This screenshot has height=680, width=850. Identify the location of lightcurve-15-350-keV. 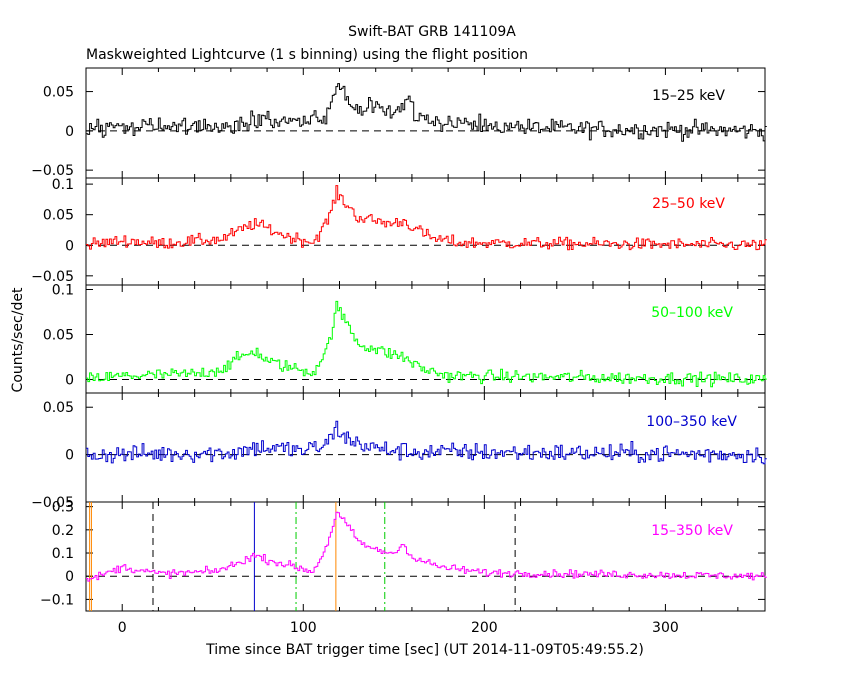
(426, 546).